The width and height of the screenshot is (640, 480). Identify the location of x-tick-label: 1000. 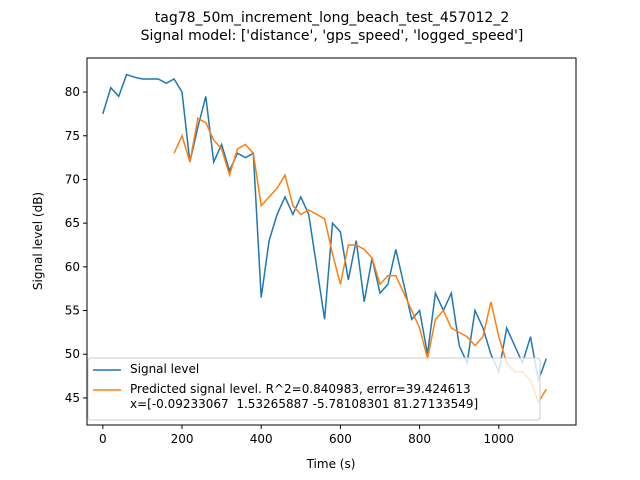
(499, 439).